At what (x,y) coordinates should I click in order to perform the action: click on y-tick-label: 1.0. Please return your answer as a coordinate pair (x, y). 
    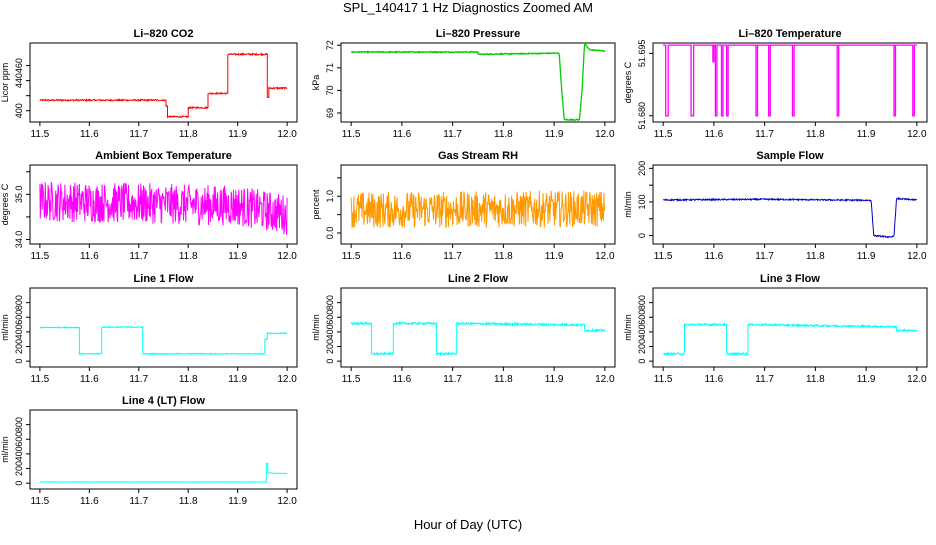
    Looking at the image, I should click on (330, 196).